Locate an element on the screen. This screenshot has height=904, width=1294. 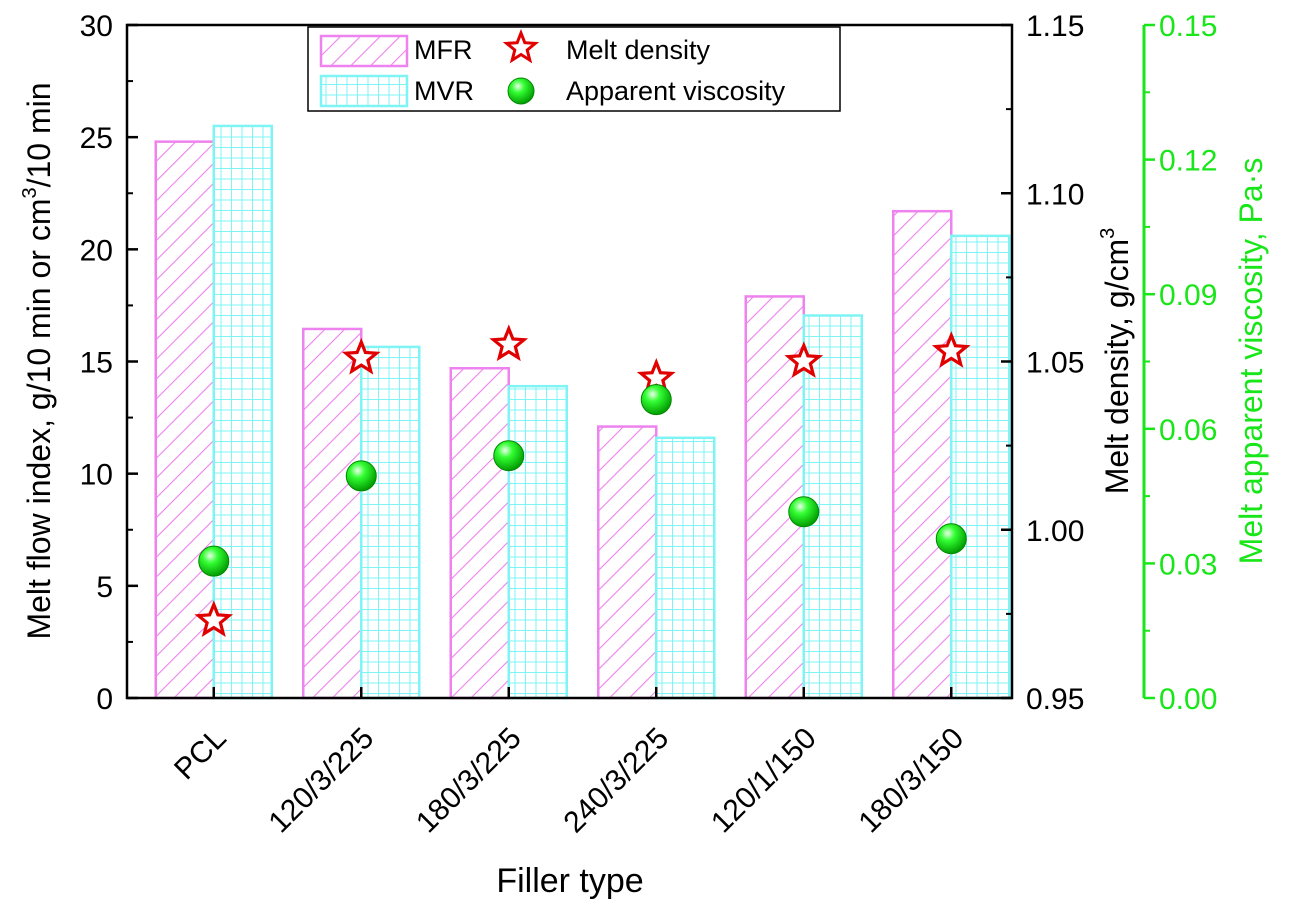
y-left-tick-label: 20 is located at coordinates (96, 250).